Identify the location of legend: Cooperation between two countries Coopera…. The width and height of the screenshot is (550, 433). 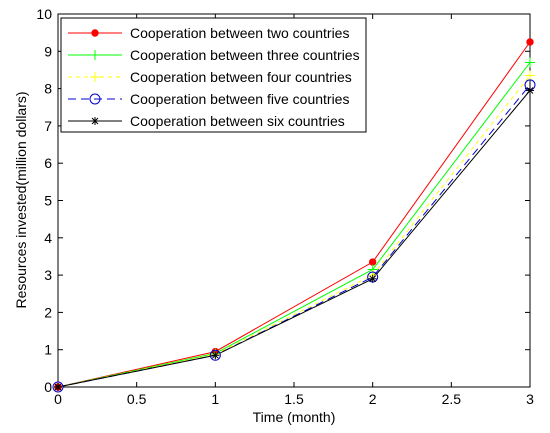
(213, 75).